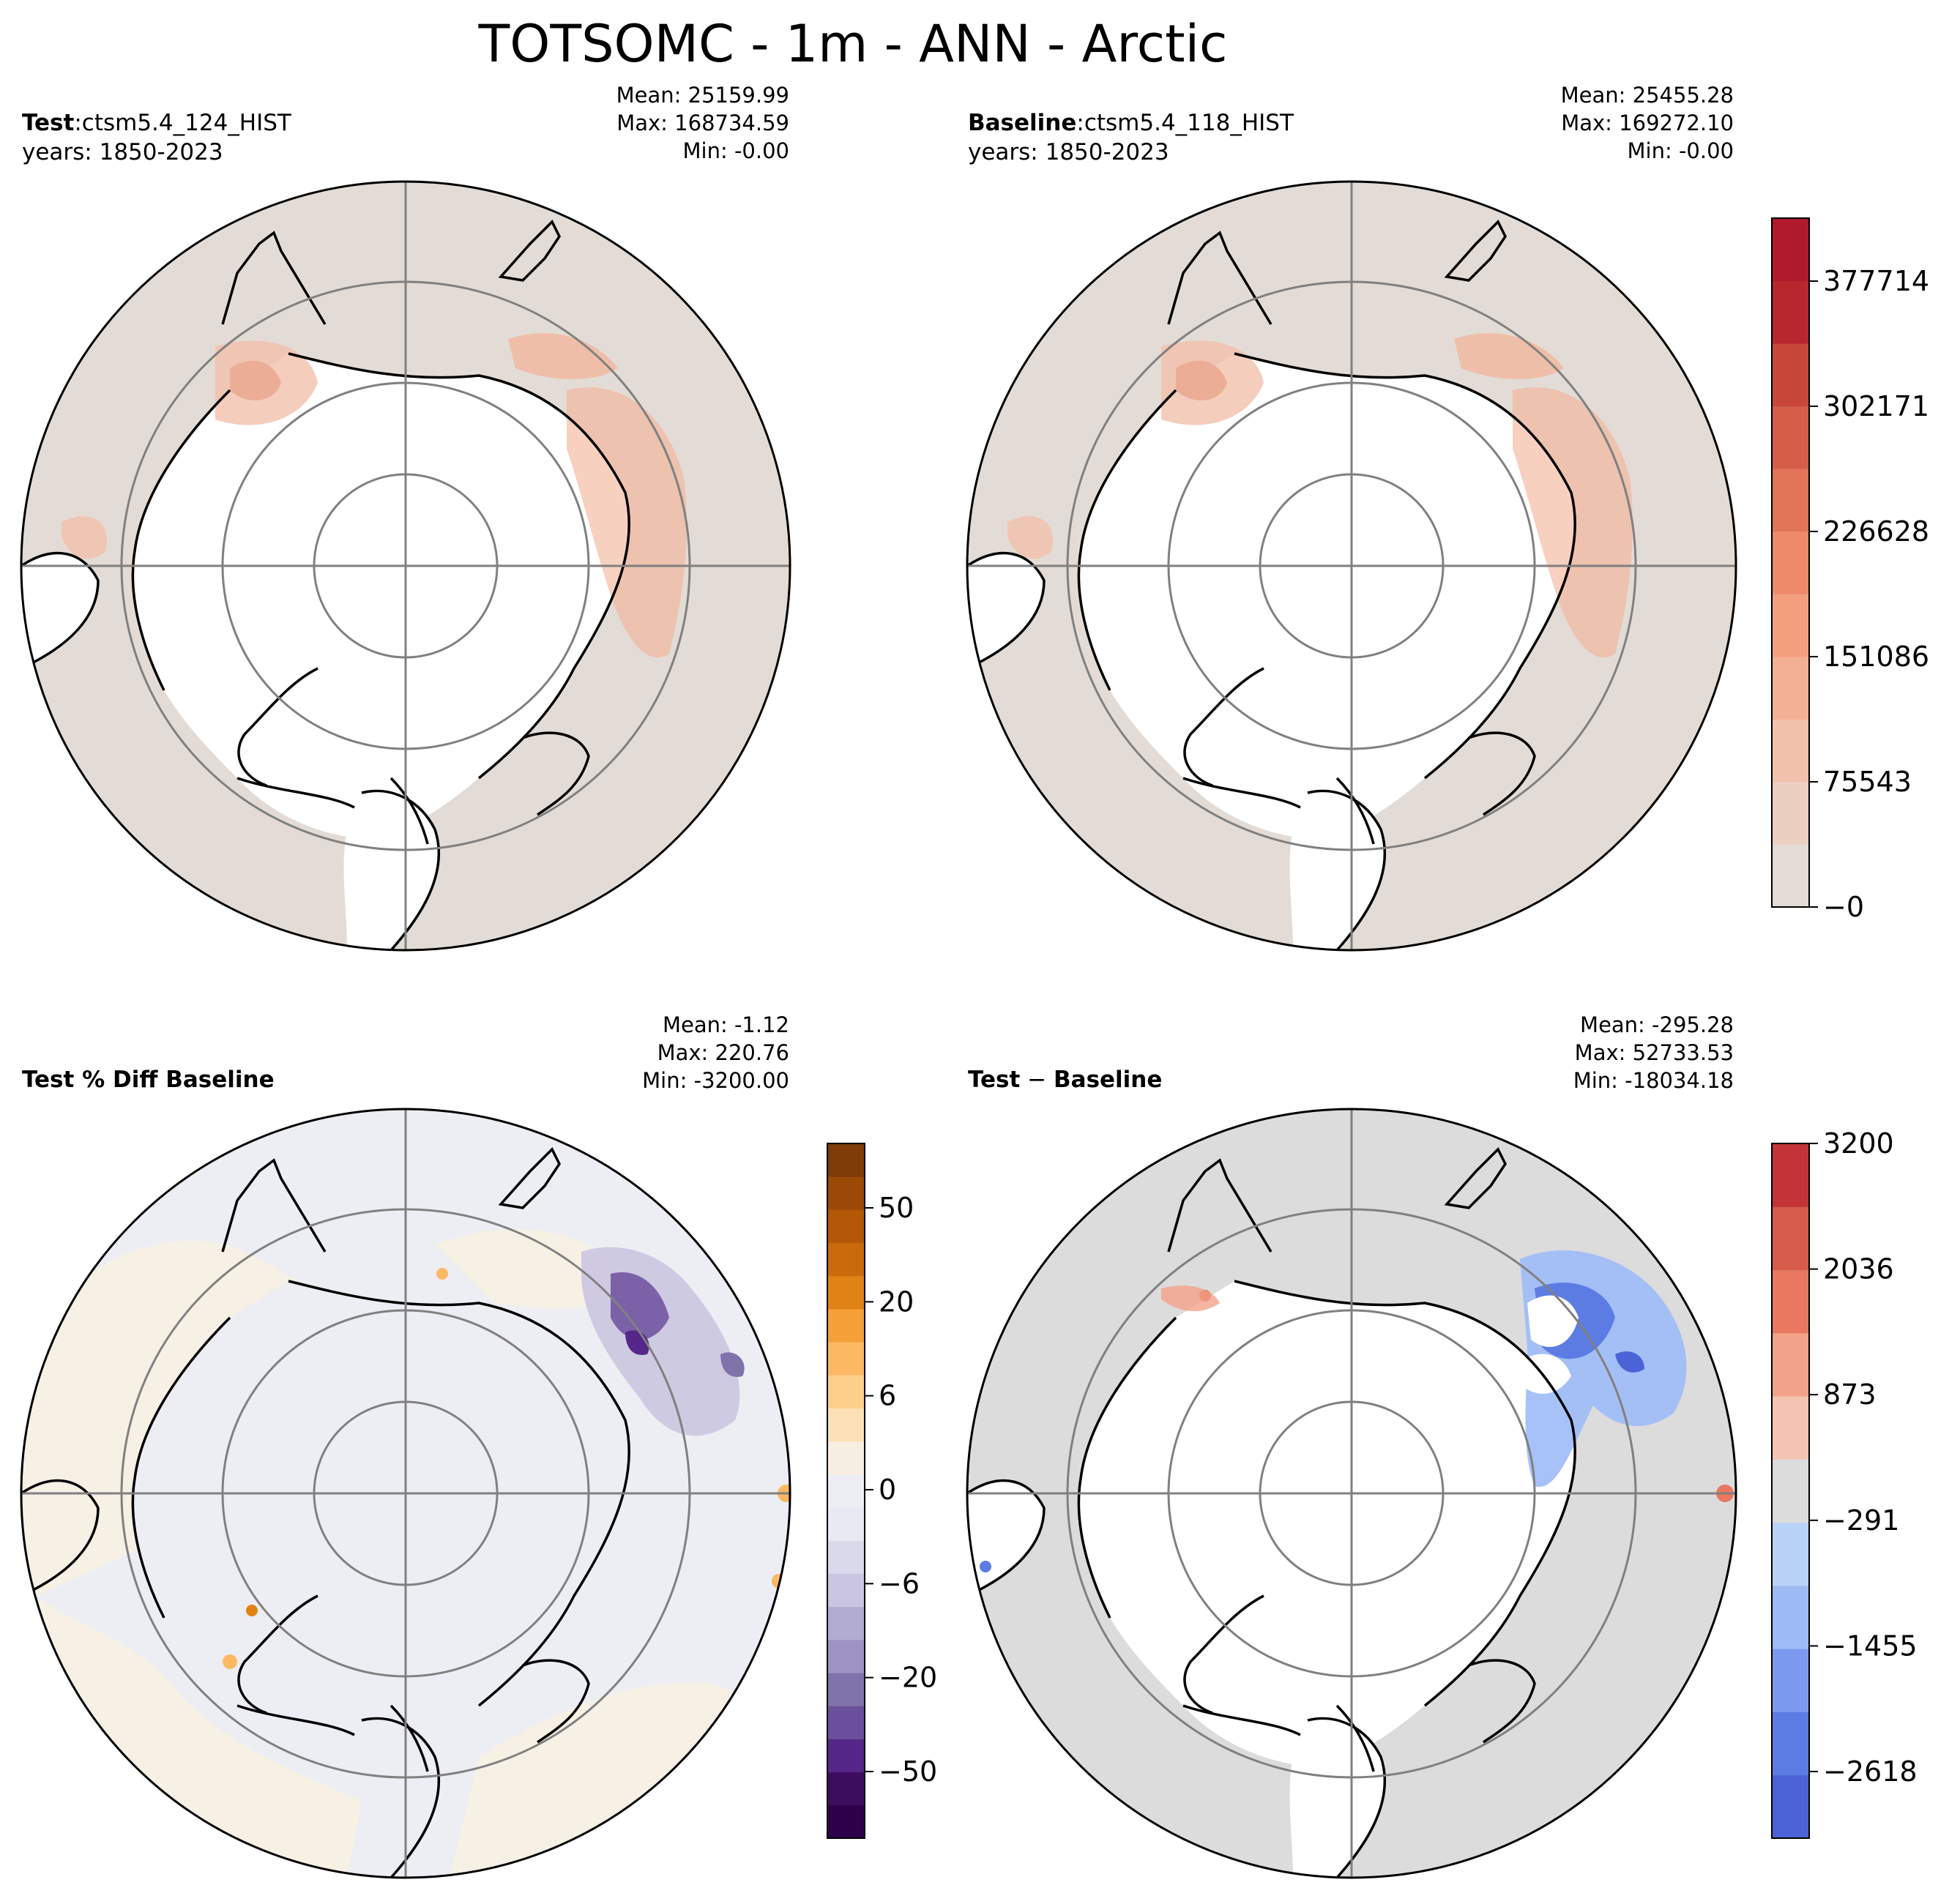  Describe the element at coordinates (896, 1208) in the screenshot. I see `colorbar-pct-tick-label: 50` at that location.